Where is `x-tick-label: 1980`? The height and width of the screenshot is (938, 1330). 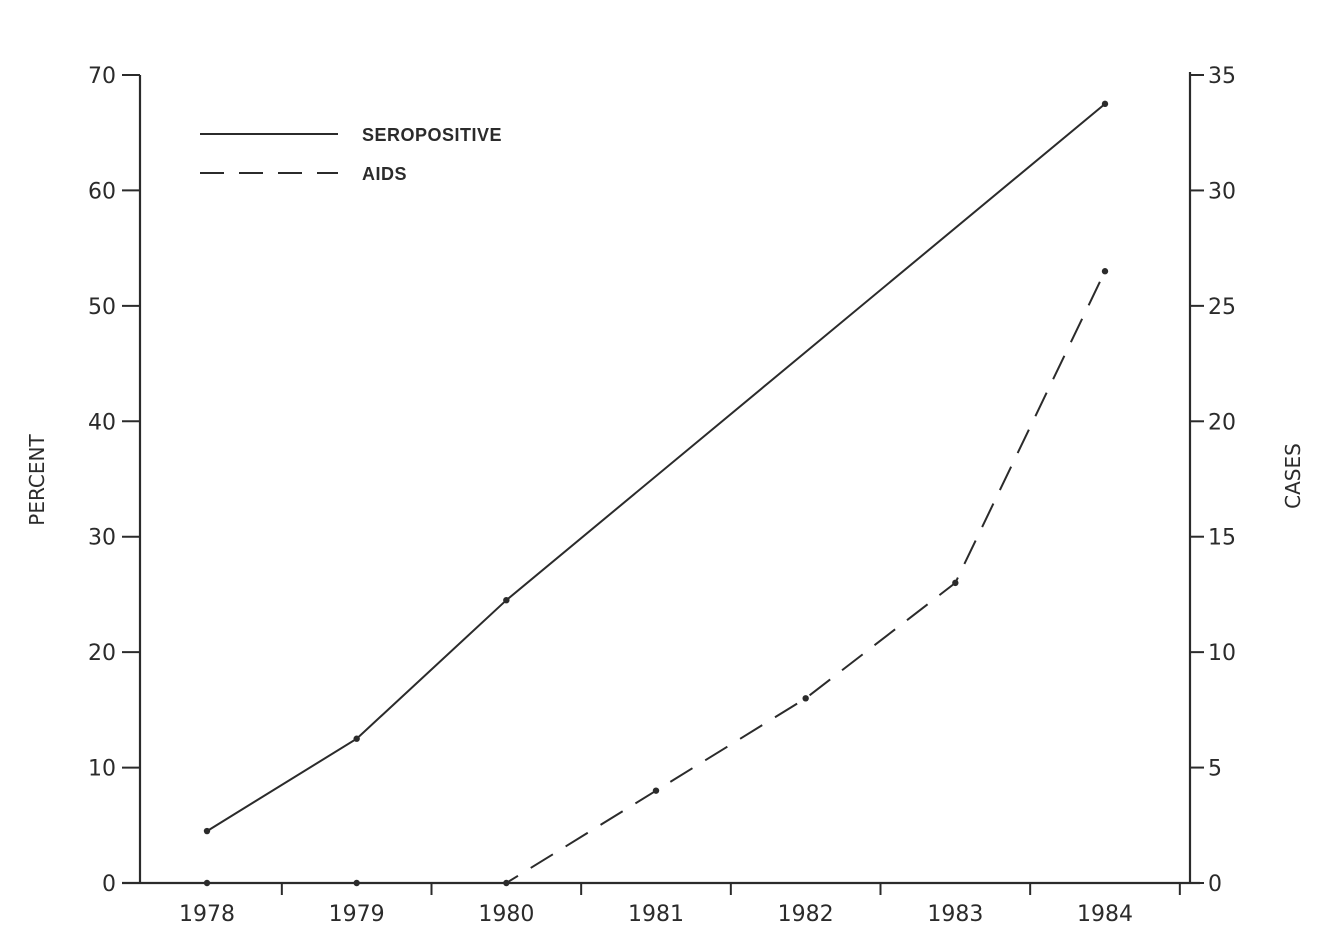 x-tick-label: 1980 is located at coordinates (506, 914).